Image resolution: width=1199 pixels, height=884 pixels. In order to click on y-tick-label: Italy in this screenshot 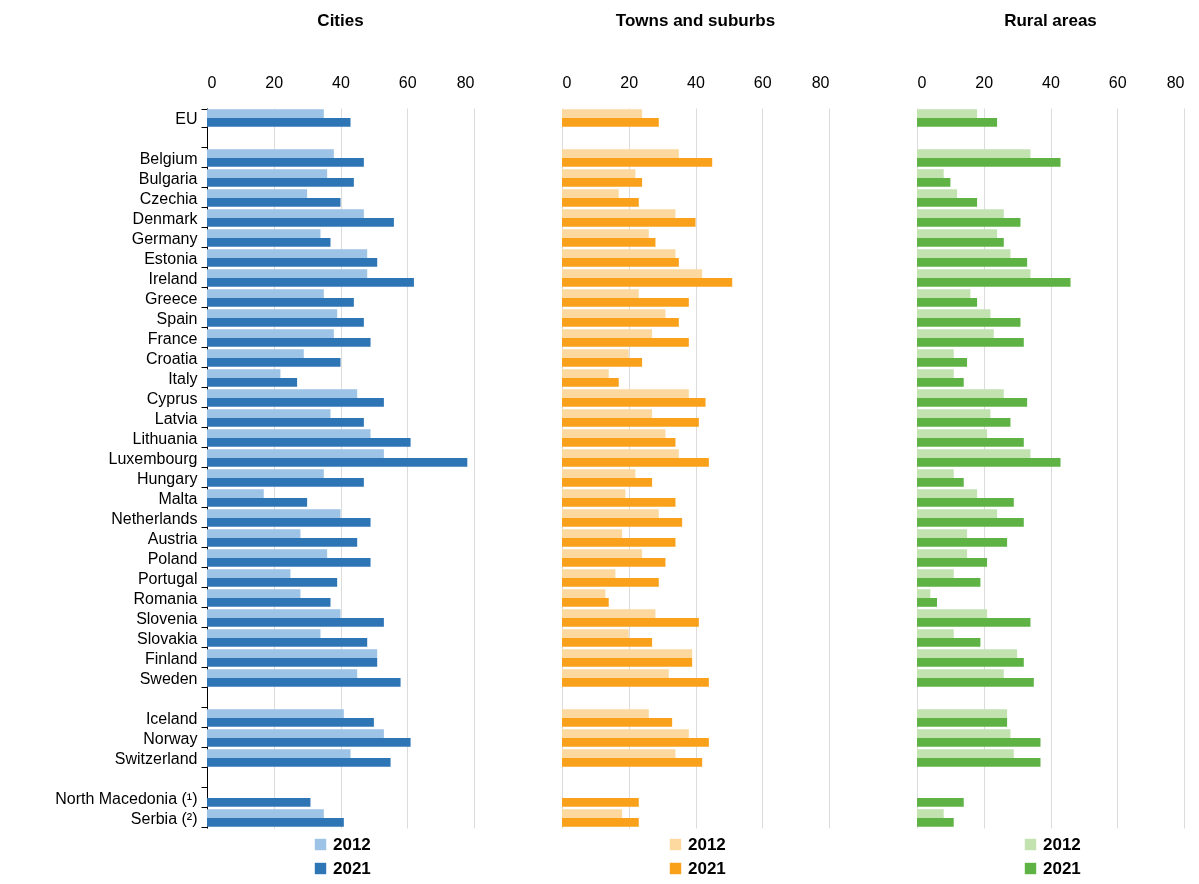, I will do `click(183, 378)`.